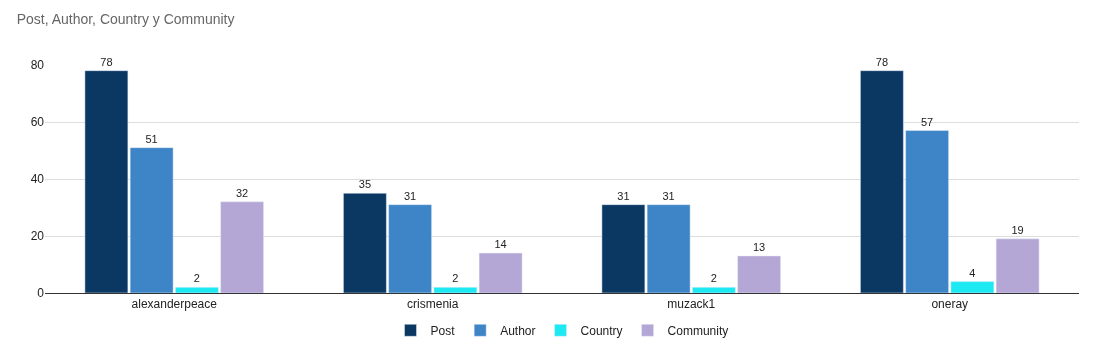 The width and height of the screenshot is (1109, 357). What do you see at coordinates (518, 330) in the screenshot?
I see `legend-label: Author` at bounding box center [518, 330].